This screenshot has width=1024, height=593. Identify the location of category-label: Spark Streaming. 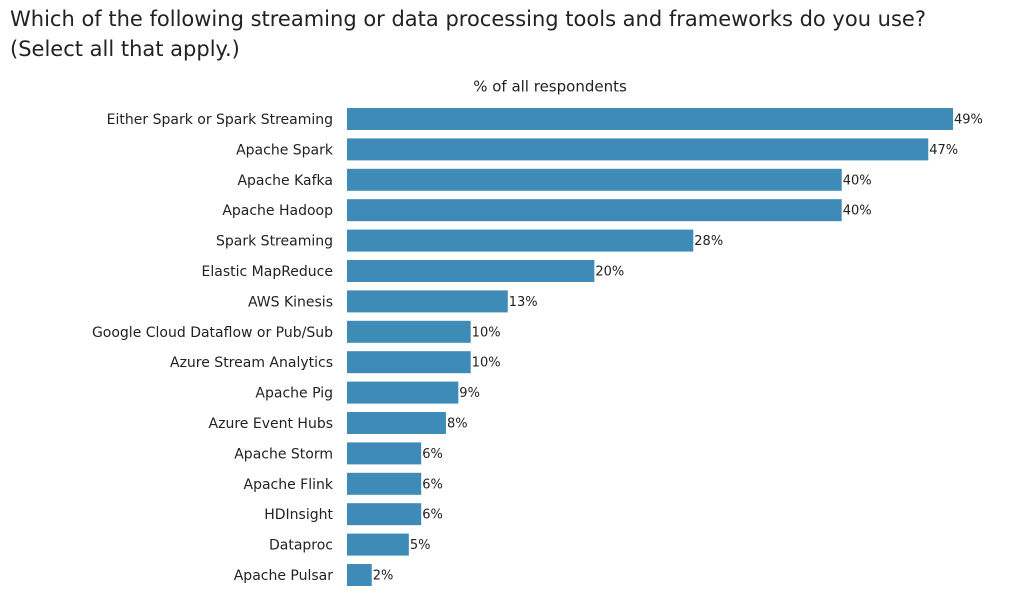
(274, 242).